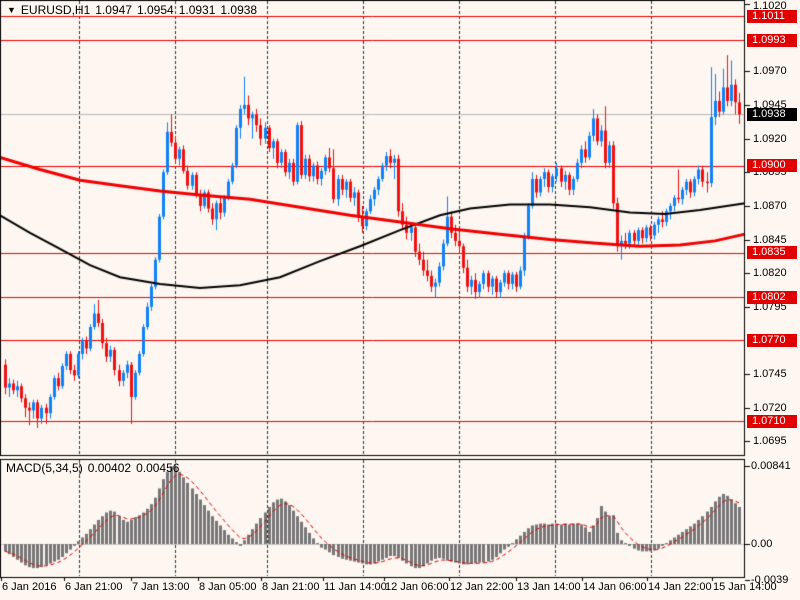 Image resolution: width=800 pixels, height=600 pixels. Describe the element at coordinates (29, 587) in the screenshot. I see `time-axis-label: 6 Jan 2016` at that location.